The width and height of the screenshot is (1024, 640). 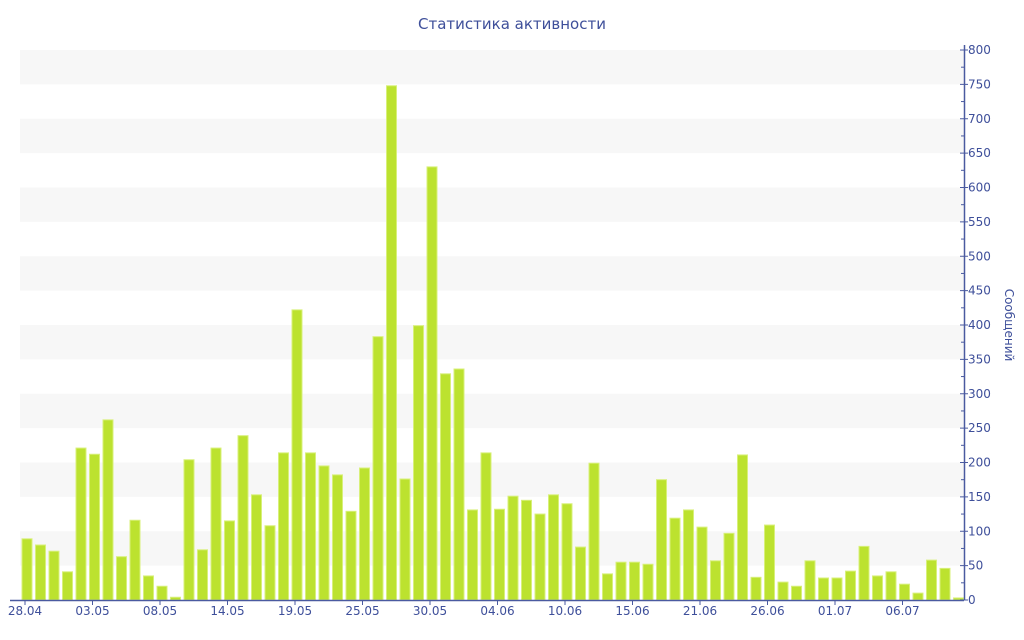 I want to click on y-axis-label: Сообщений, so click(x=1009, y=325).